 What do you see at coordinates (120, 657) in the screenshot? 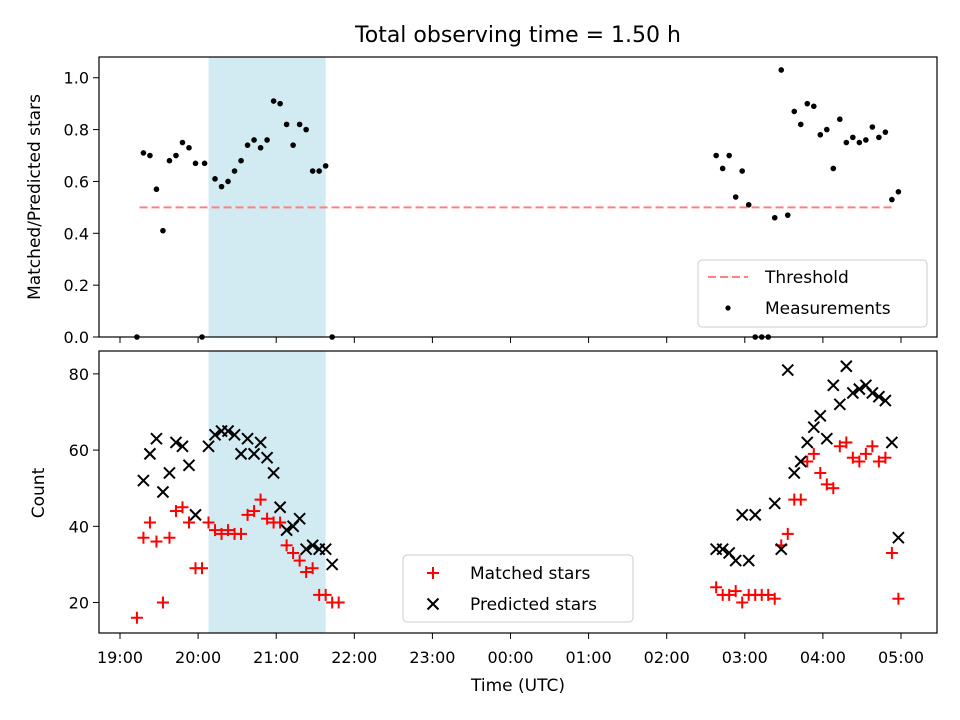
I see `x-tick-label: 19:00` at bounding box center [120, 657].